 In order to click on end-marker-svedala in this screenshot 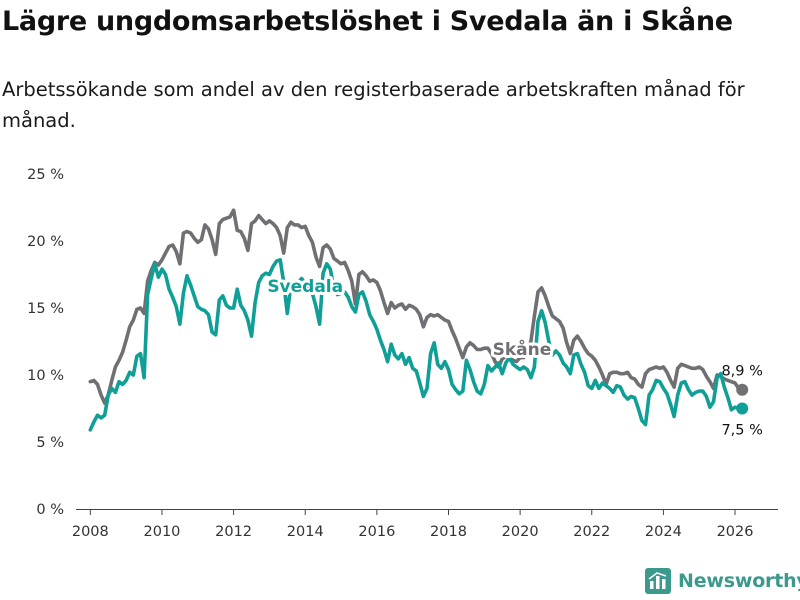, I will do `click(742, 408)`.